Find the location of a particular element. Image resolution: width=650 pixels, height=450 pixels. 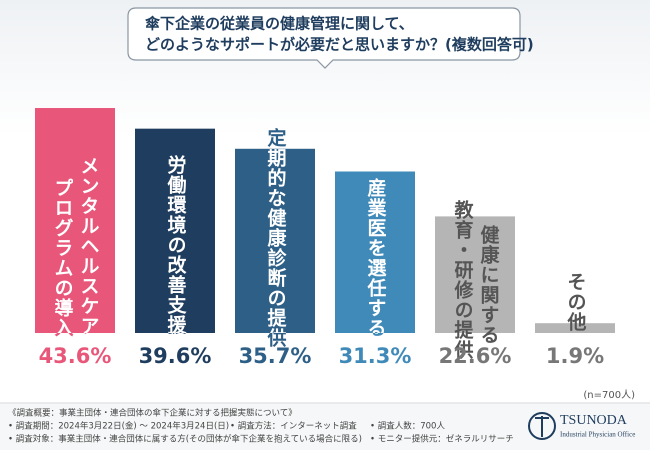

value-label: 22.6% is located at coordinates (475, 356).